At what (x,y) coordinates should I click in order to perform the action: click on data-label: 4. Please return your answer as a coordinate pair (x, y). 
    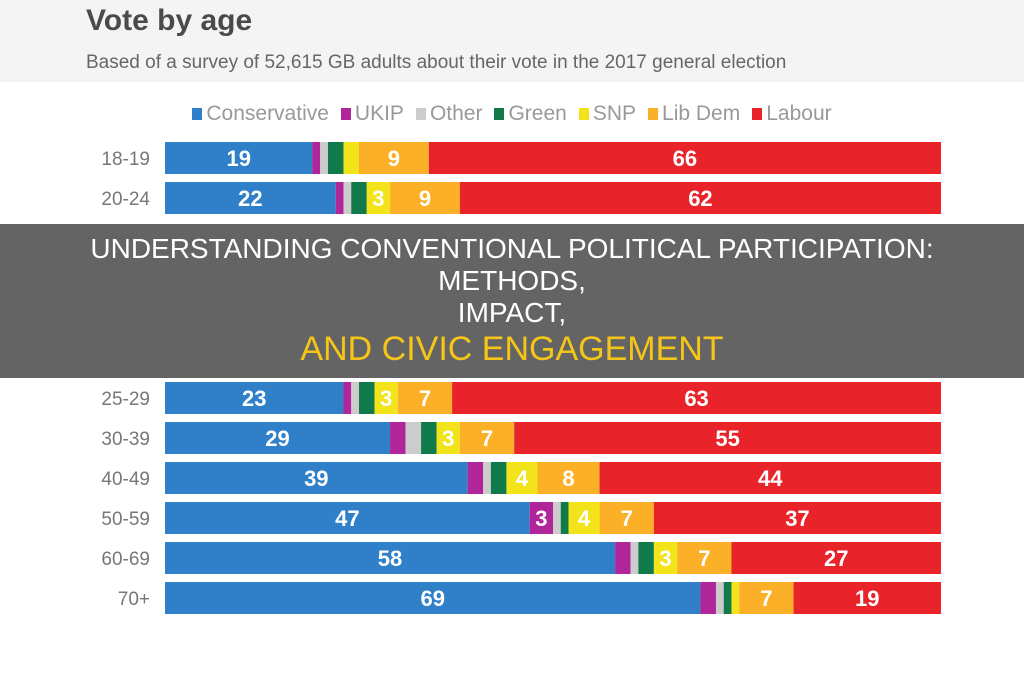
    Looking at the image, I should click on (522, 478).